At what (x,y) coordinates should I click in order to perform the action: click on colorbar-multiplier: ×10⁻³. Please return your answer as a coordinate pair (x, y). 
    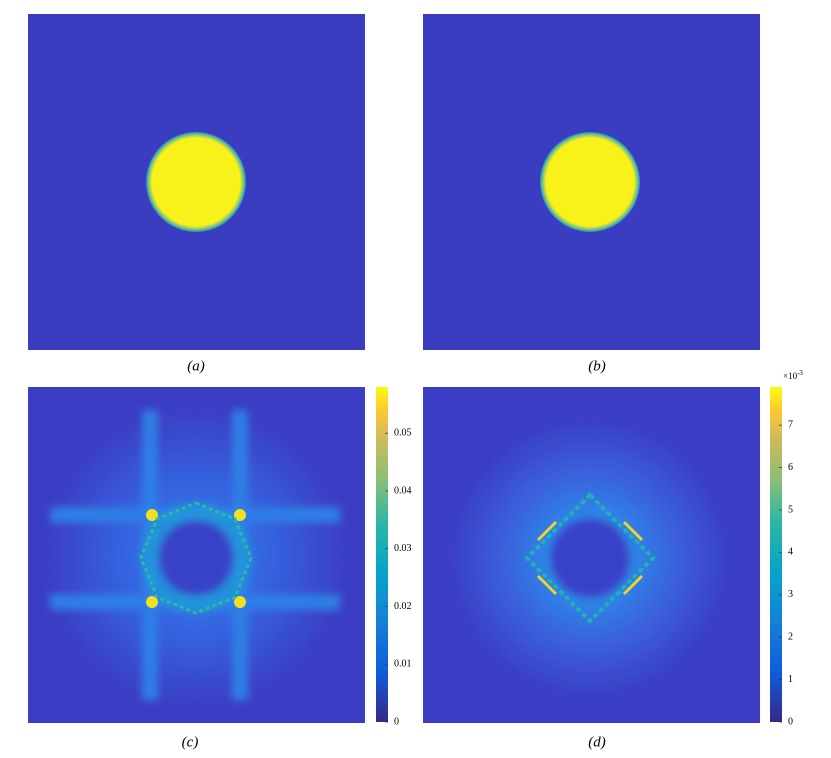
    Looking at the image, I should click on (793, 375).